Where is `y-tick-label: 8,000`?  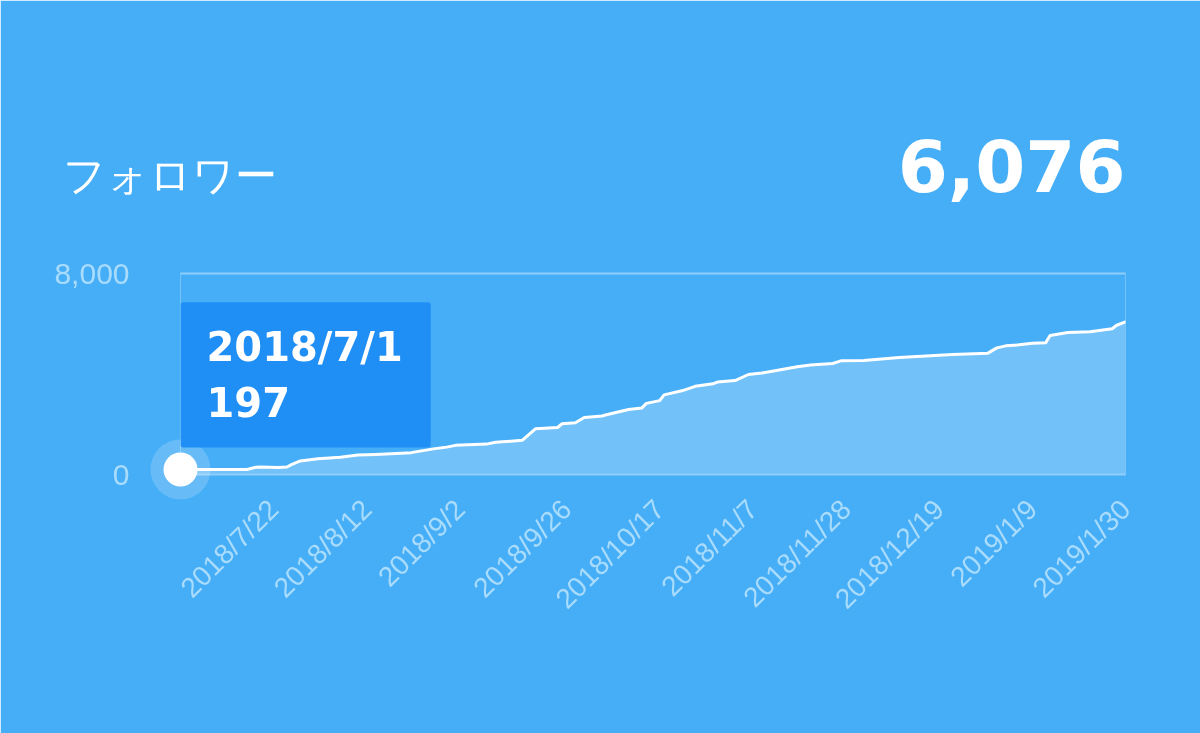 y-tick-label: 8,000 is located at coordinates (92, 273).